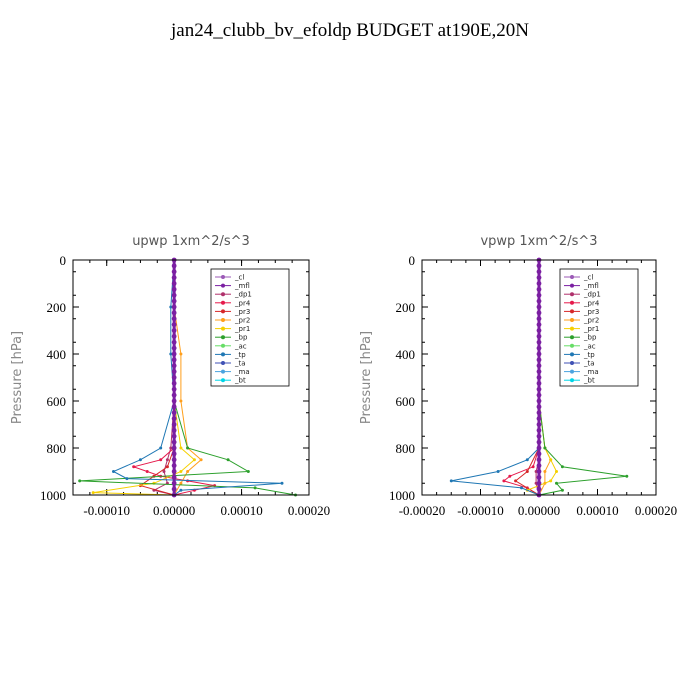 The height and width of the screenshot is (700, 700). Describe the element at coordinates (106, 510) in the screenshot. I see `x-tick-label: -0.00010` at that location.